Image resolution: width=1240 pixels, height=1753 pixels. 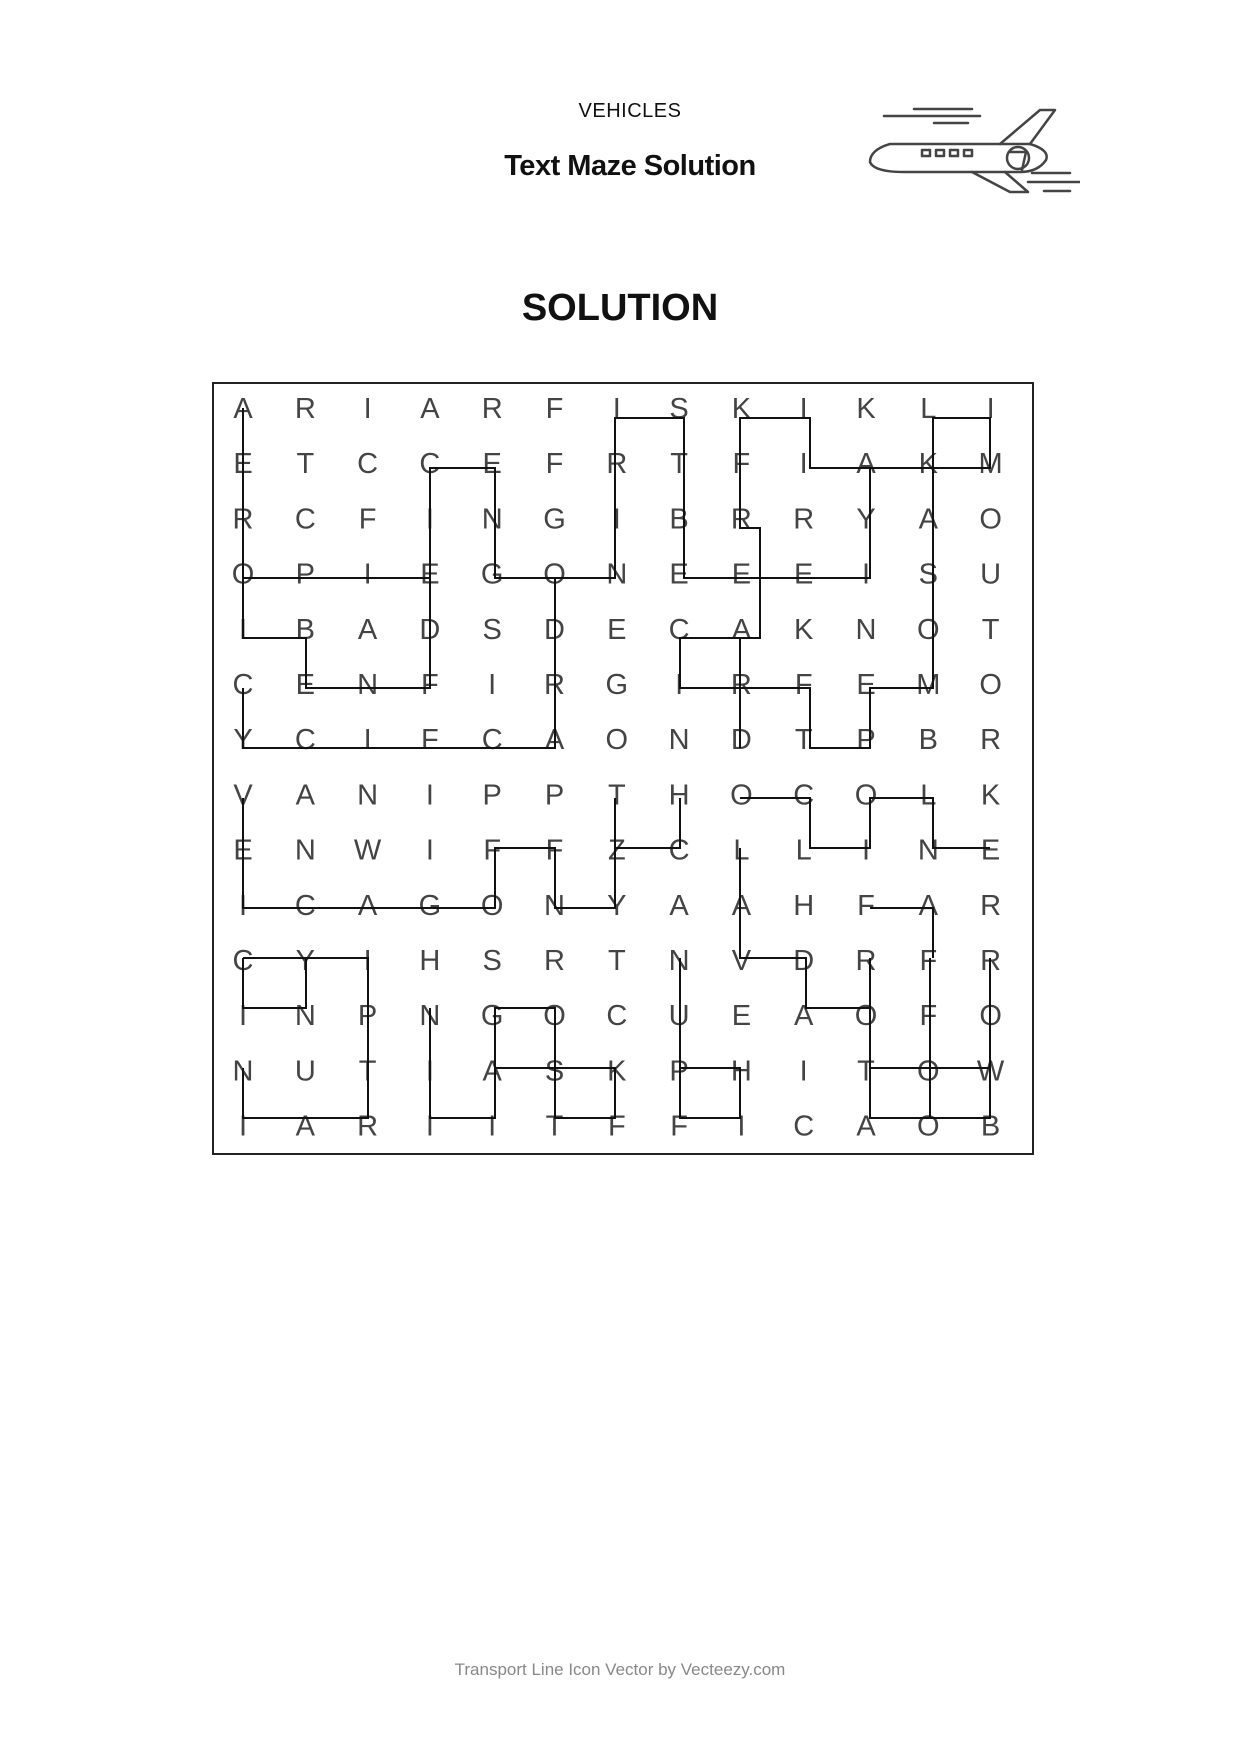 I want to click on airplane-icon, so click(x=974, y=150).